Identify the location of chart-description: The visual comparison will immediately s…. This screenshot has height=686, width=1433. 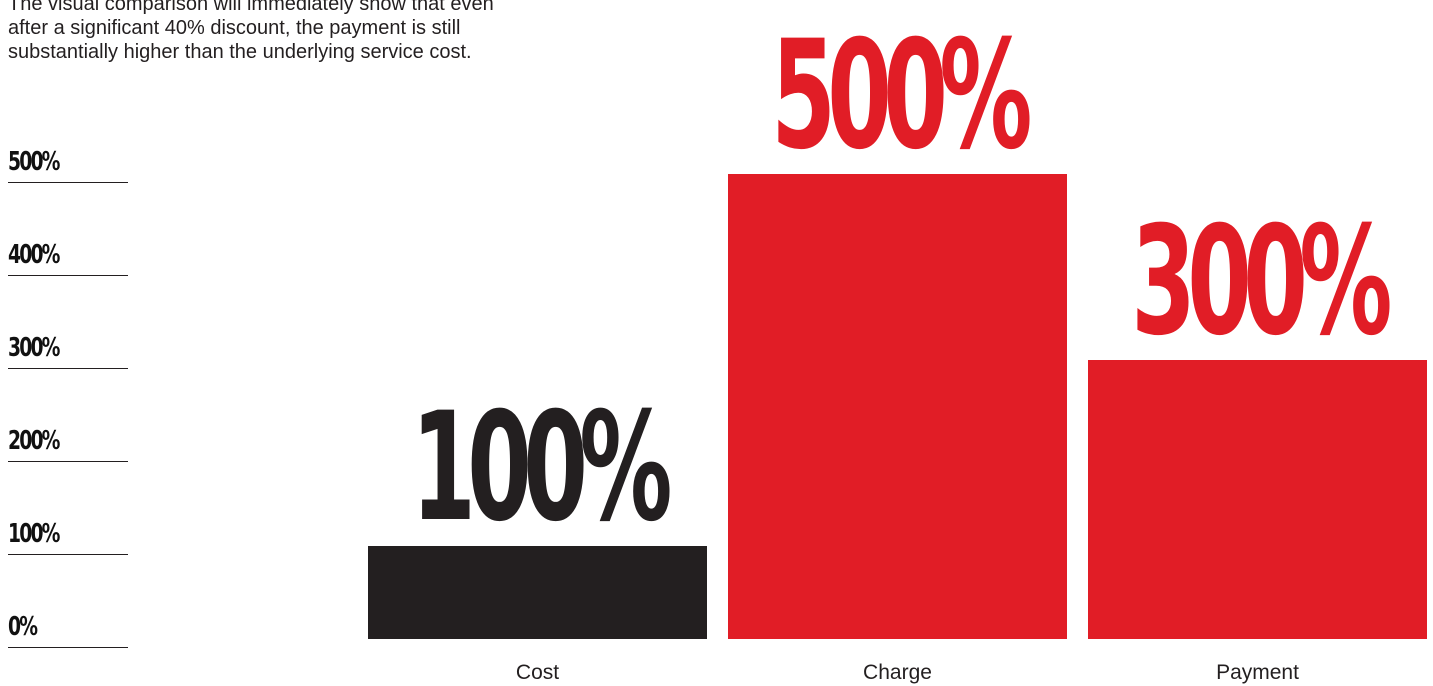
(251, 31).